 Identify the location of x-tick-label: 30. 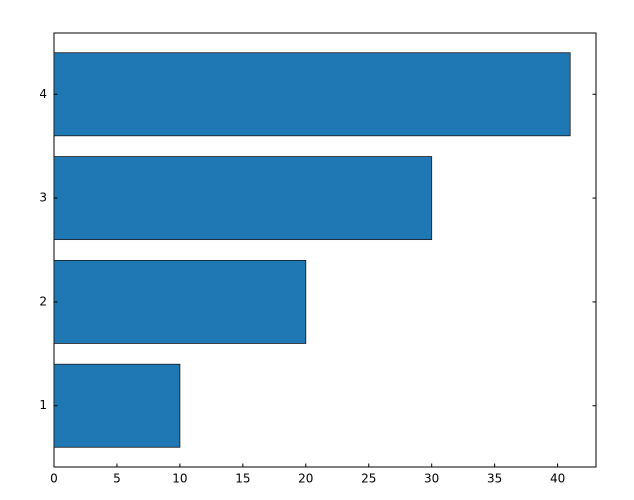
(431, 479).